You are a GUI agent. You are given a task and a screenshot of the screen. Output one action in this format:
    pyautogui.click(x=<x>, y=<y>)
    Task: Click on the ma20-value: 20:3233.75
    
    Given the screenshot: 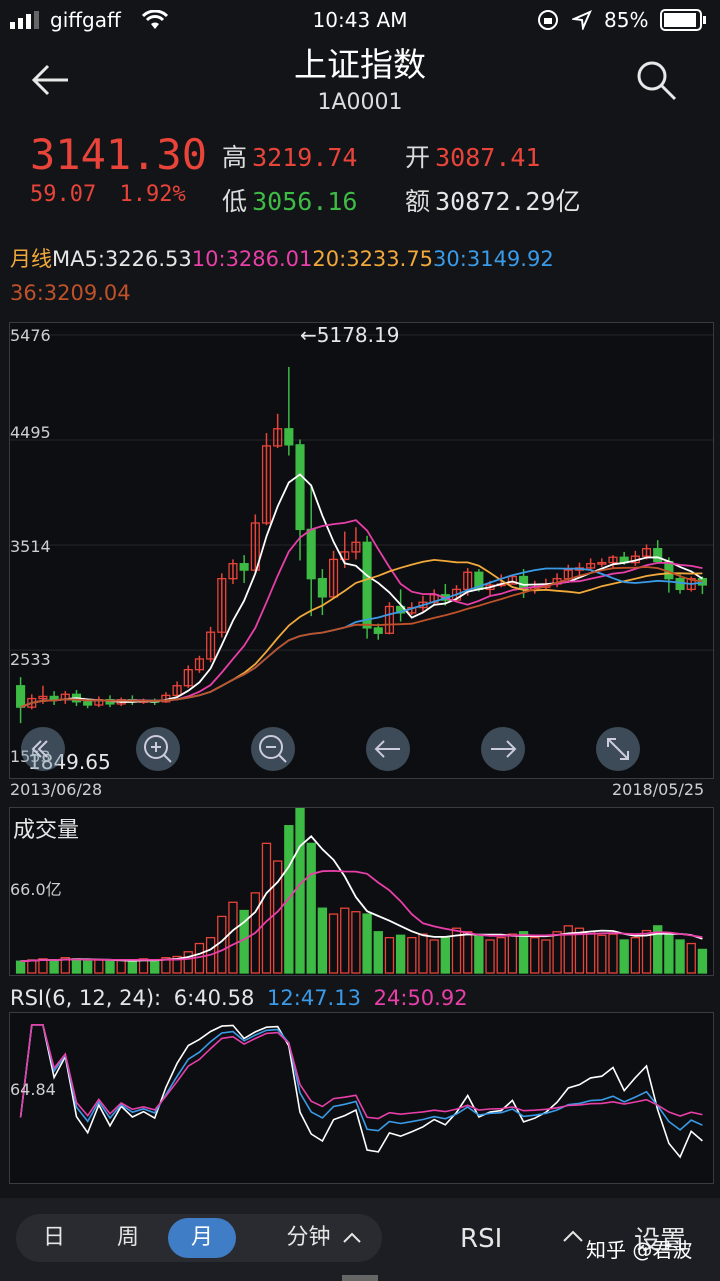 What is the action you would take?
    pyautogui.click(x=373, y=259)
    